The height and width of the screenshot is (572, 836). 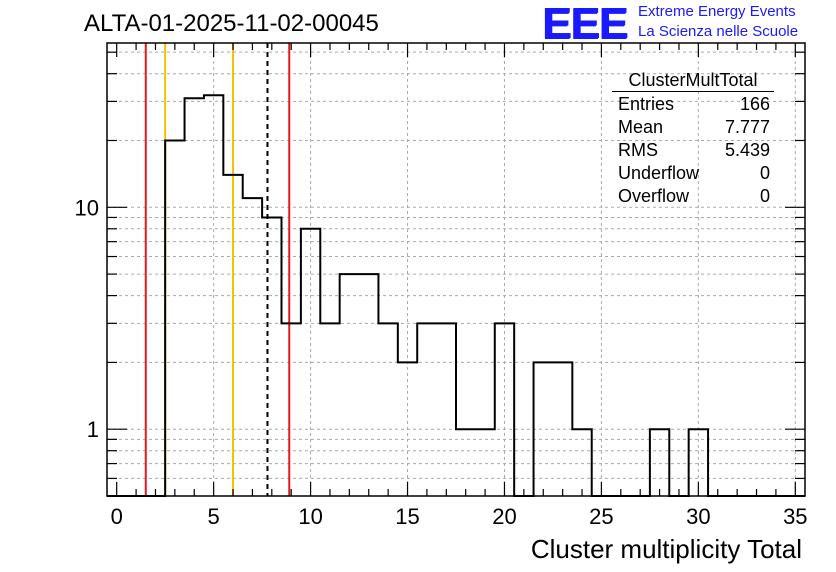 What do you see at coordinates (693, 127) in the screenshot?
I see `stats-row-mean: Mean 7.777` at bounding box center [693, 127].